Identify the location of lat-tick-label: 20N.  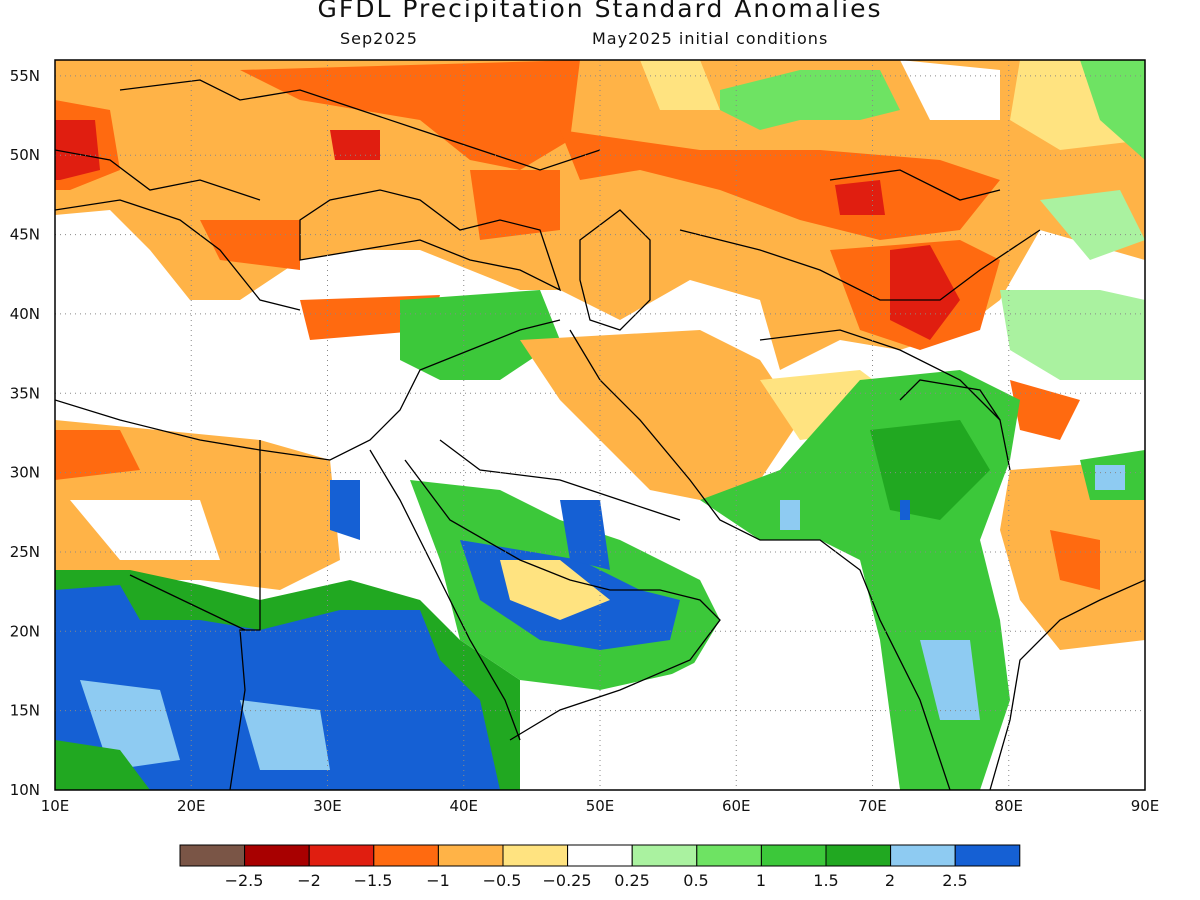
(25, 631).